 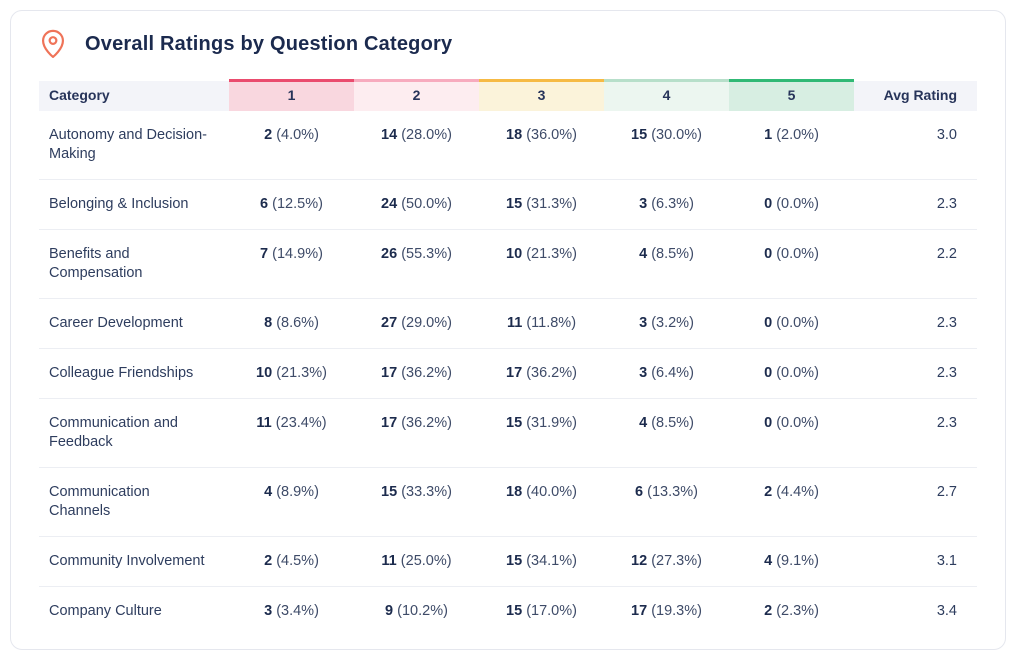 I want to click on rating-percent: (2.3%), so click(x=797, y=610).